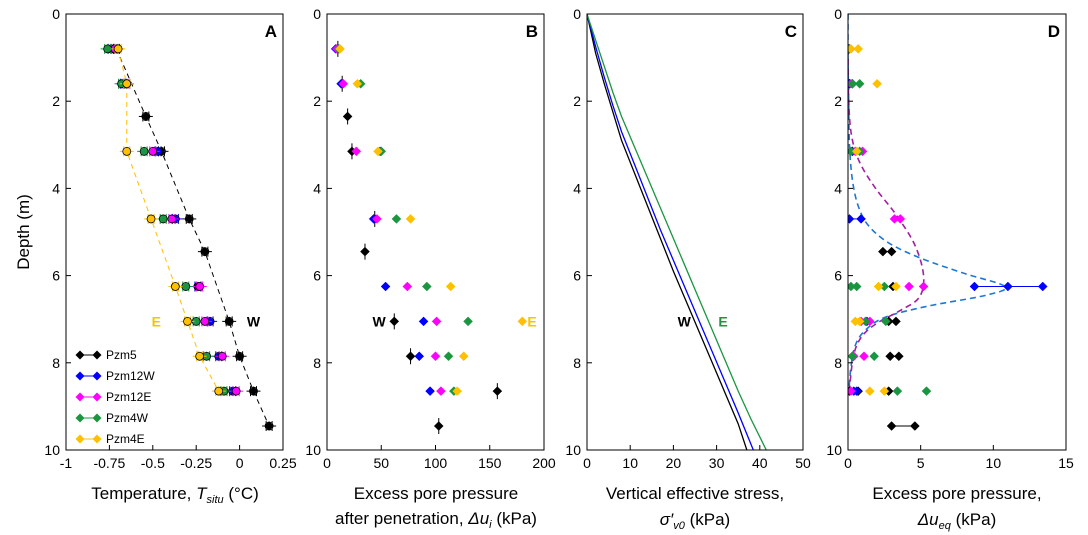 The height and width of the screenshot is (535, 1088). I want to click on legend-label: Pzm4E, so click(125, 439).